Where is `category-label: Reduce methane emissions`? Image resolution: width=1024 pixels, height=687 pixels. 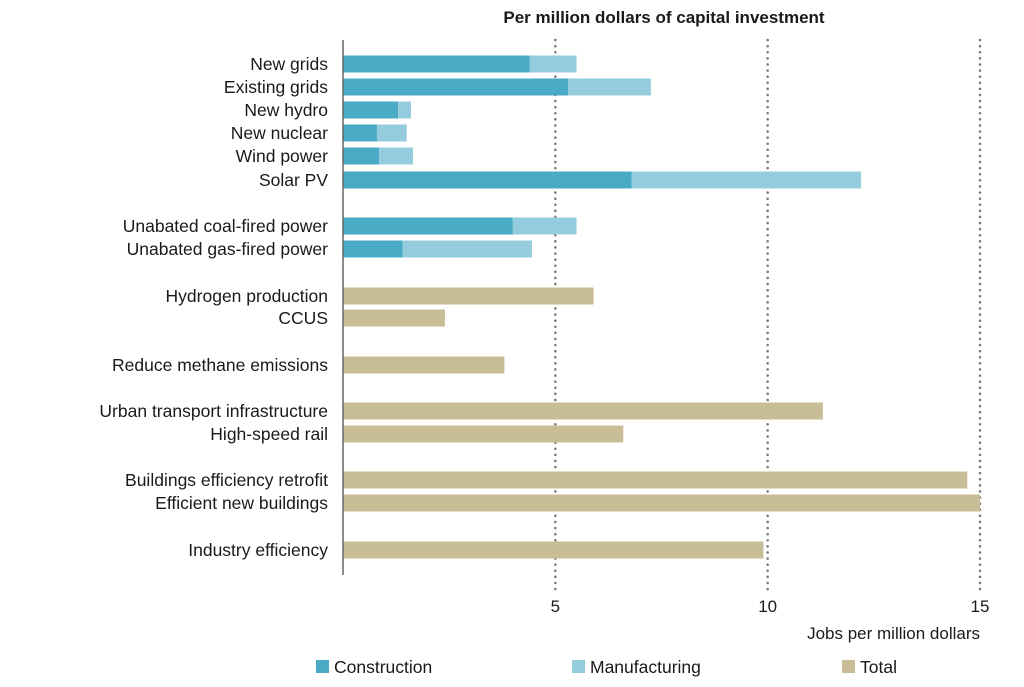
category-label: Reduce methane emissions is located at coordinates (220, 365).